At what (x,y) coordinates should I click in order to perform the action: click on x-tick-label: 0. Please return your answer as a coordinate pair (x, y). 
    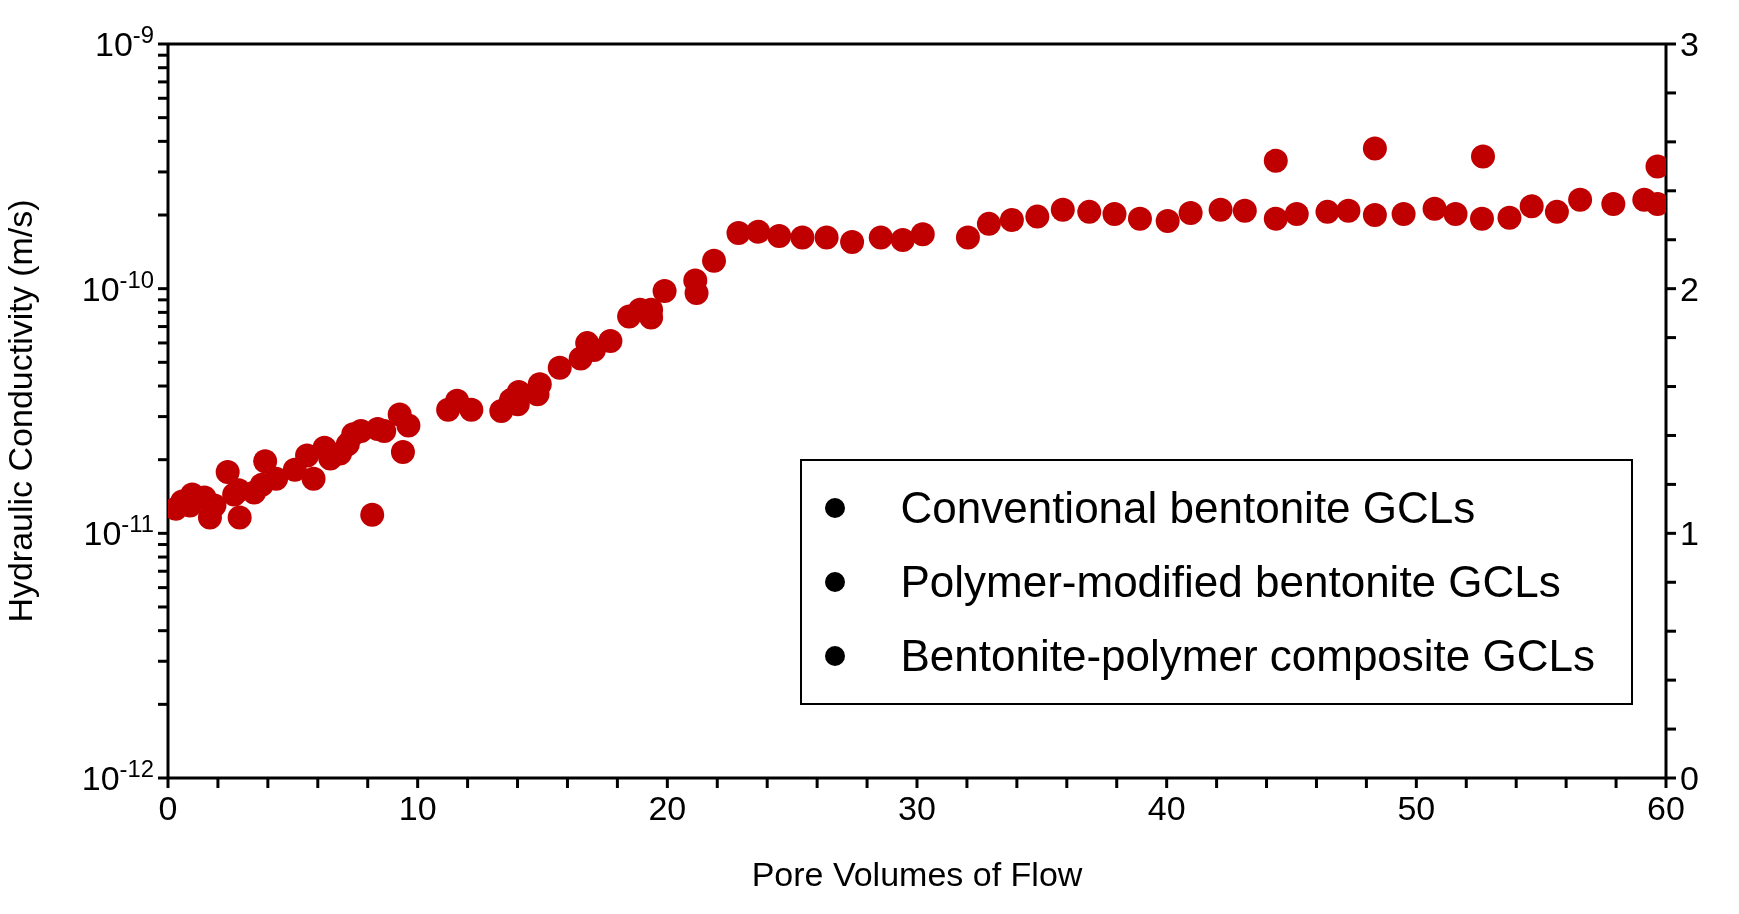
    Looking at the image, I should click on (168, 808).